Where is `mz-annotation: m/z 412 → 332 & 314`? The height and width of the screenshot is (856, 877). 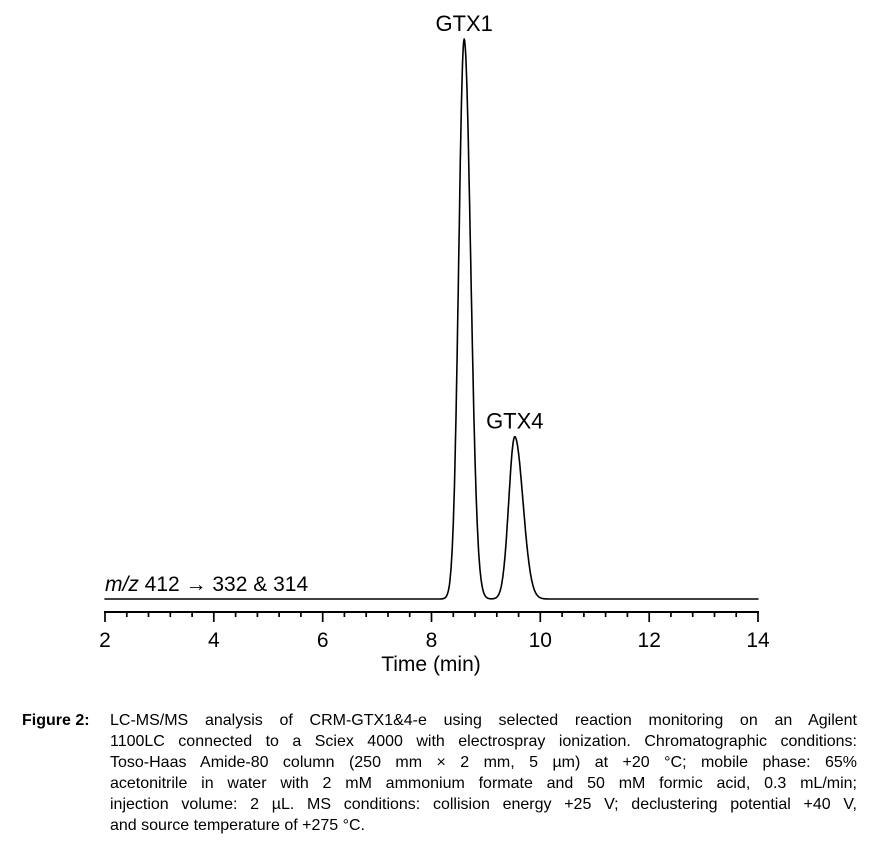 mz-annotation: m/z 412 → 332 & 314 is located at coordinates (206, 584).